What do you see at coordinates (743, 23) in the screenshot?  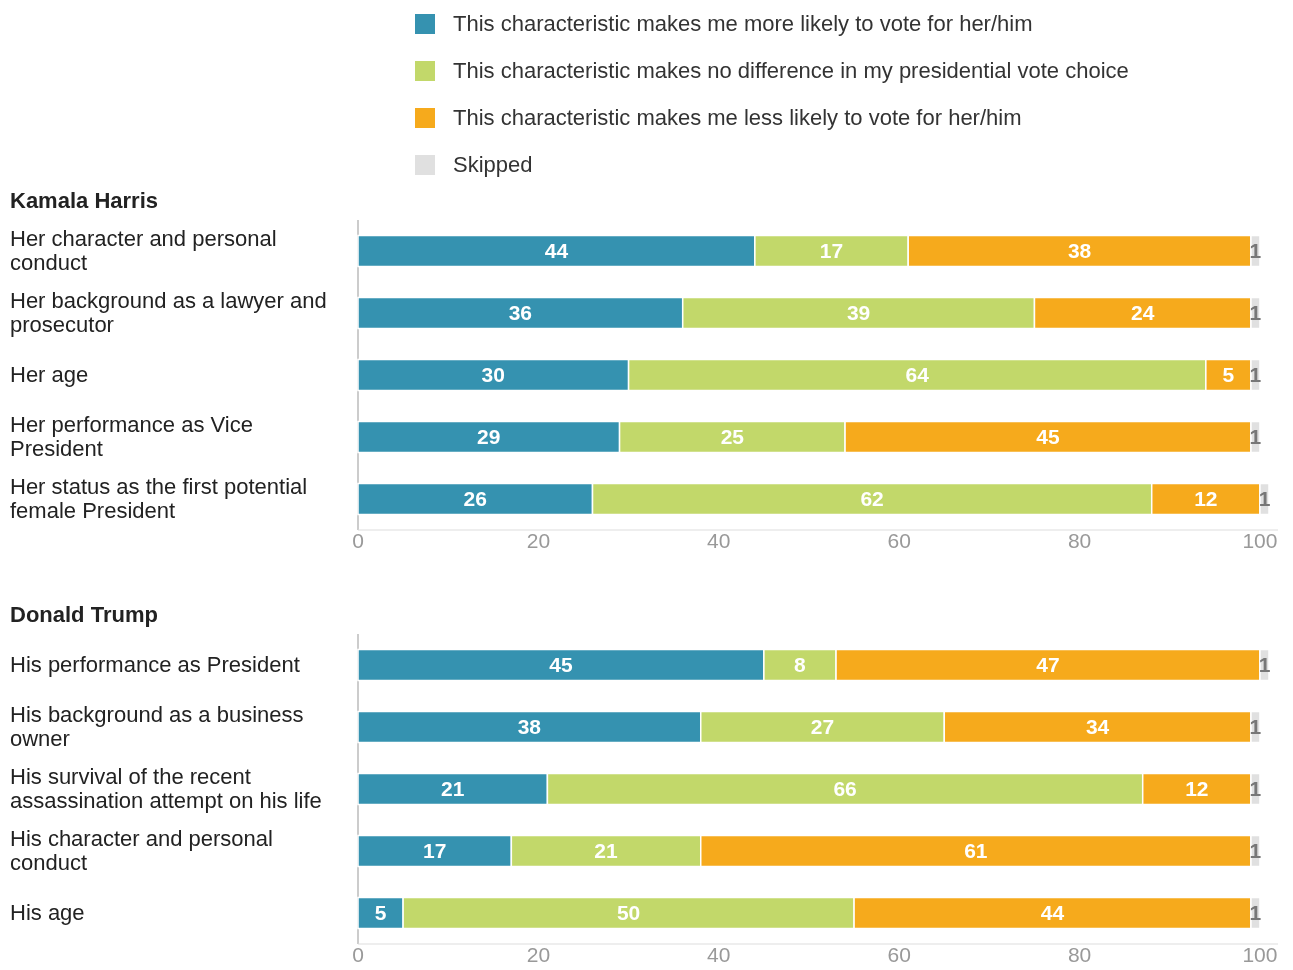 I see `legend-label: This characteristic makes me more likely to vote for her/him` at bounding box center [743, 23].